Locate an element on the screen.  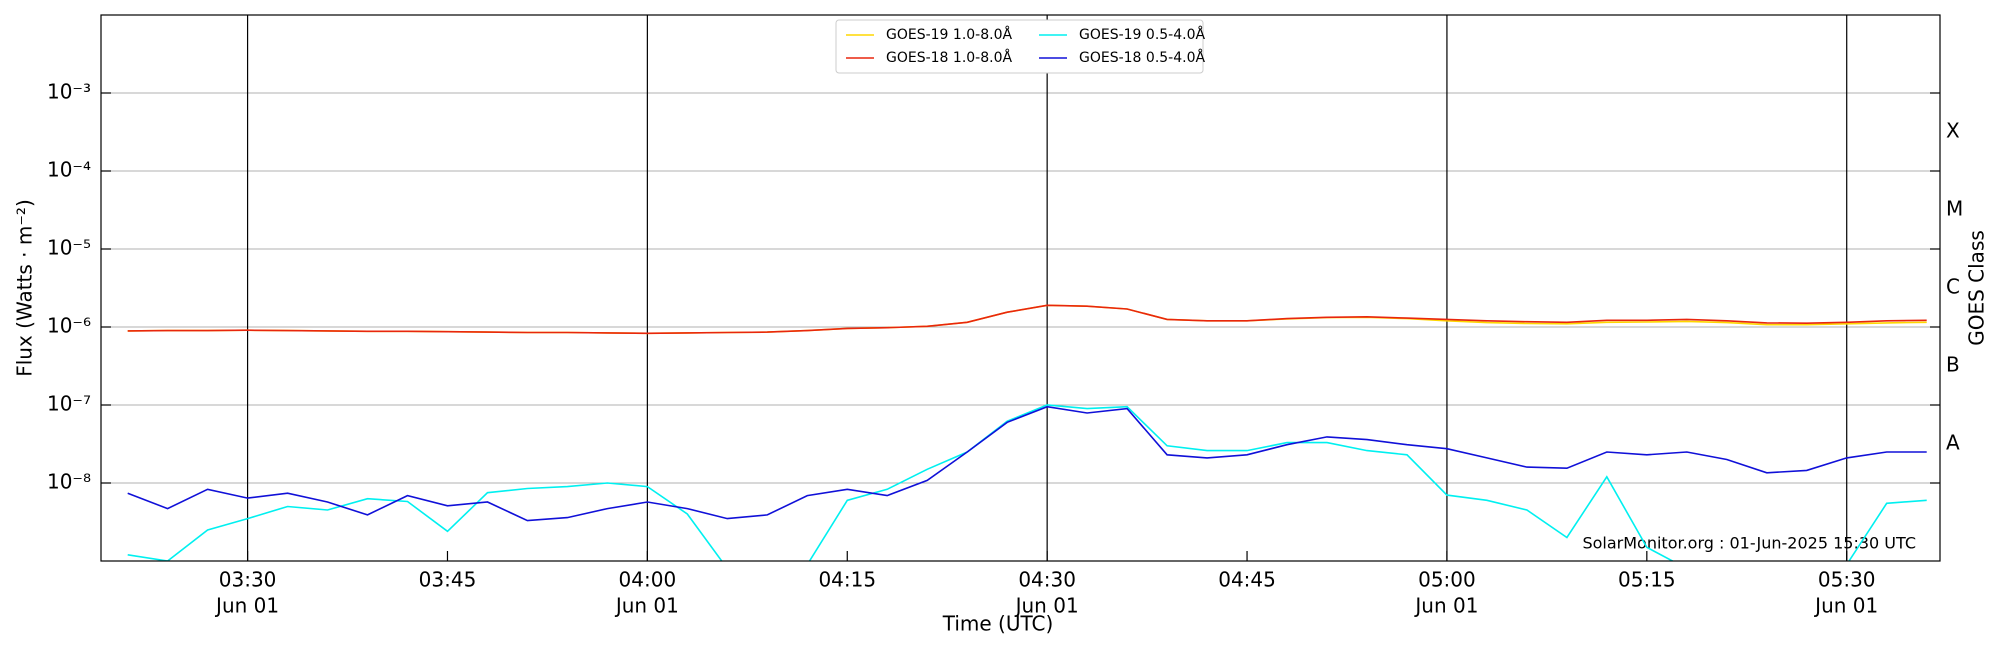
legend-box is located at coordinates (1019, 46).